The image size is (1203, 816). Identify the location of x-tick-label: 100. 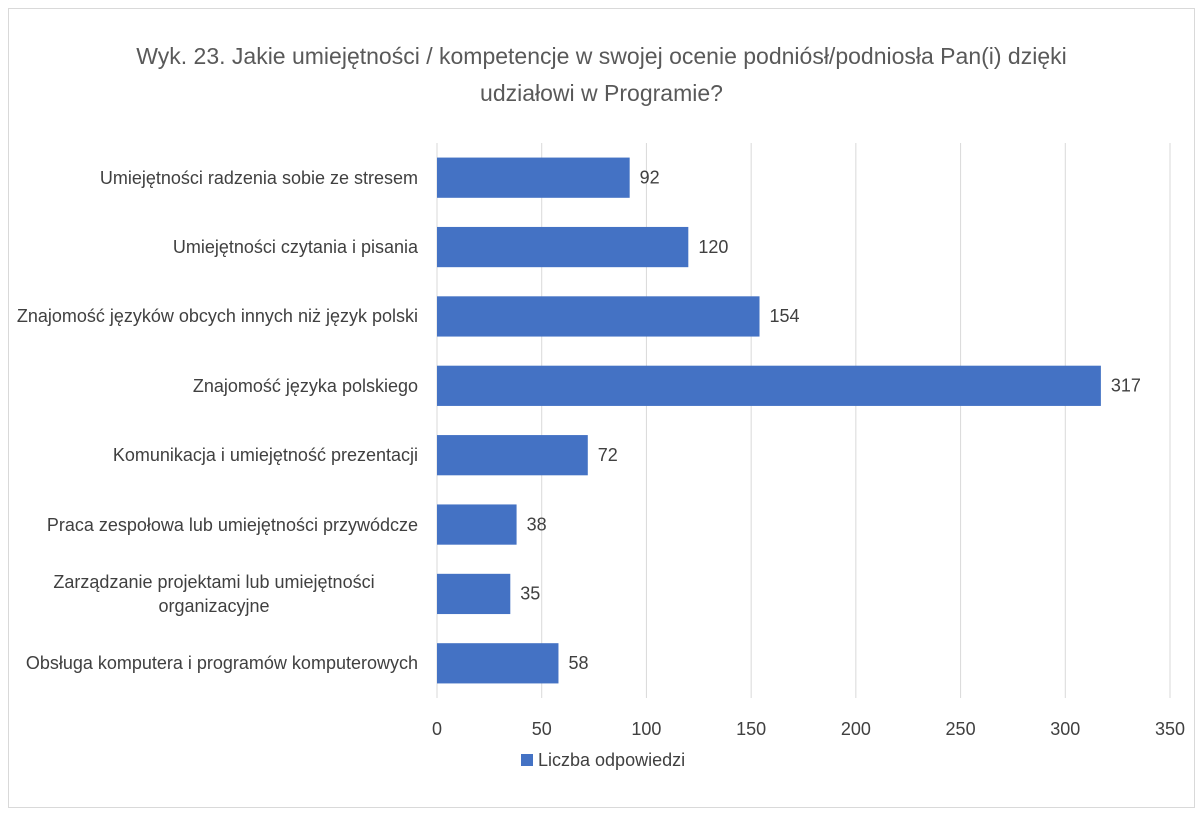
(646, 729).